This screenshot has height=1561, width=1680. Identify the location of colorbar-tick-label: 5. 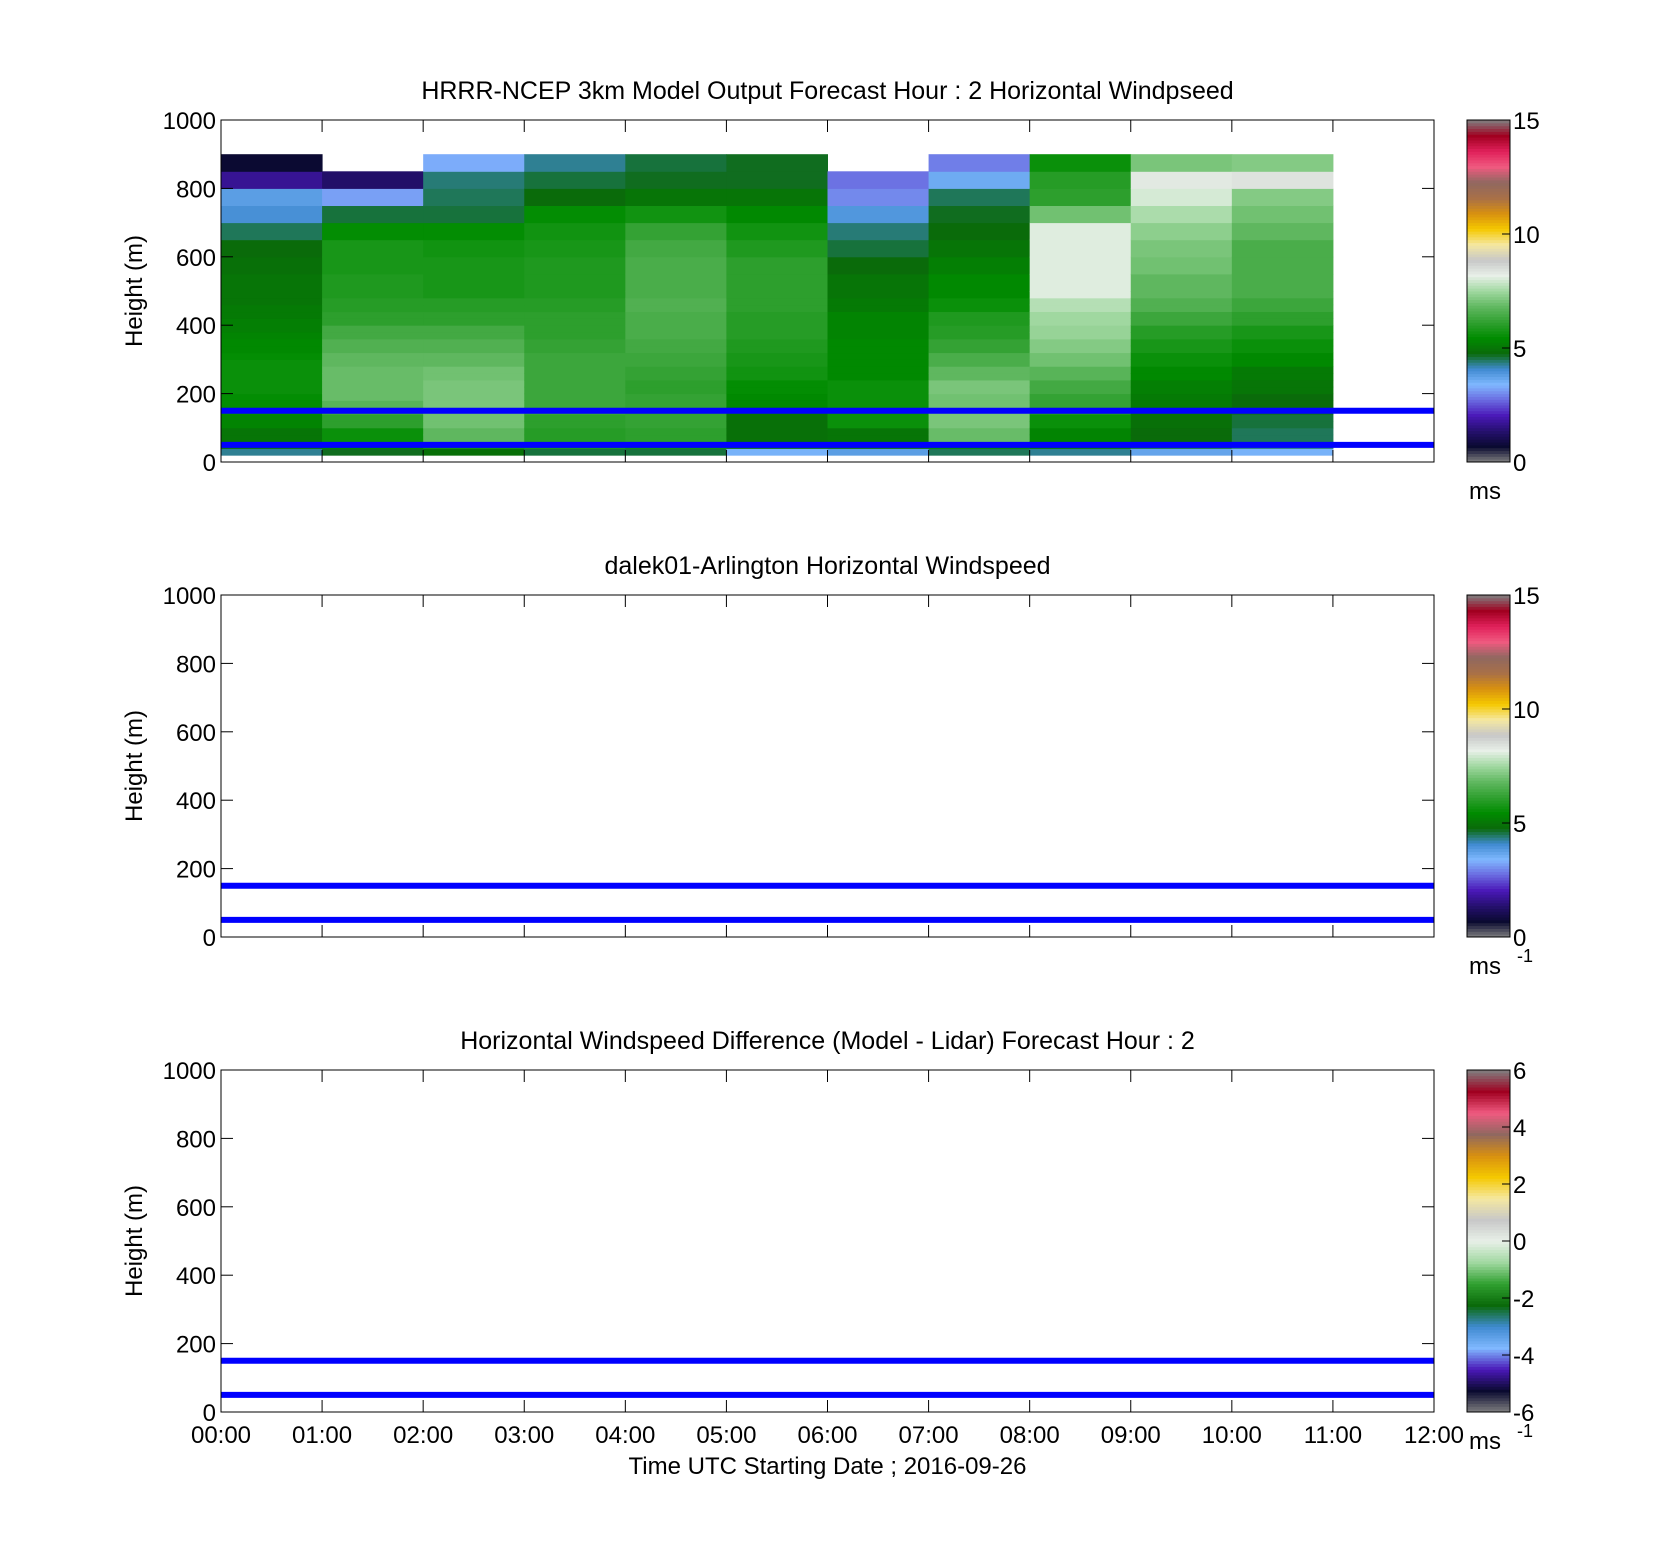
(1519, 824).